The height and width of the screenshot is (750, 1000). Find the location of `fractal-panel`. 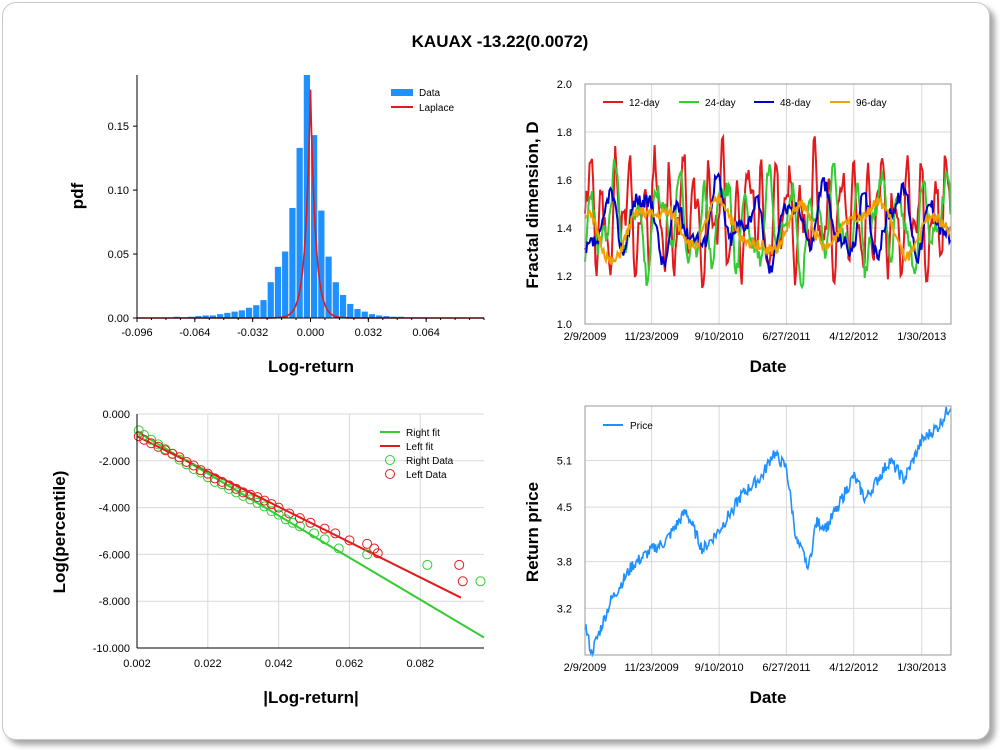

fractal-panel is located at coordinates (768, 204).